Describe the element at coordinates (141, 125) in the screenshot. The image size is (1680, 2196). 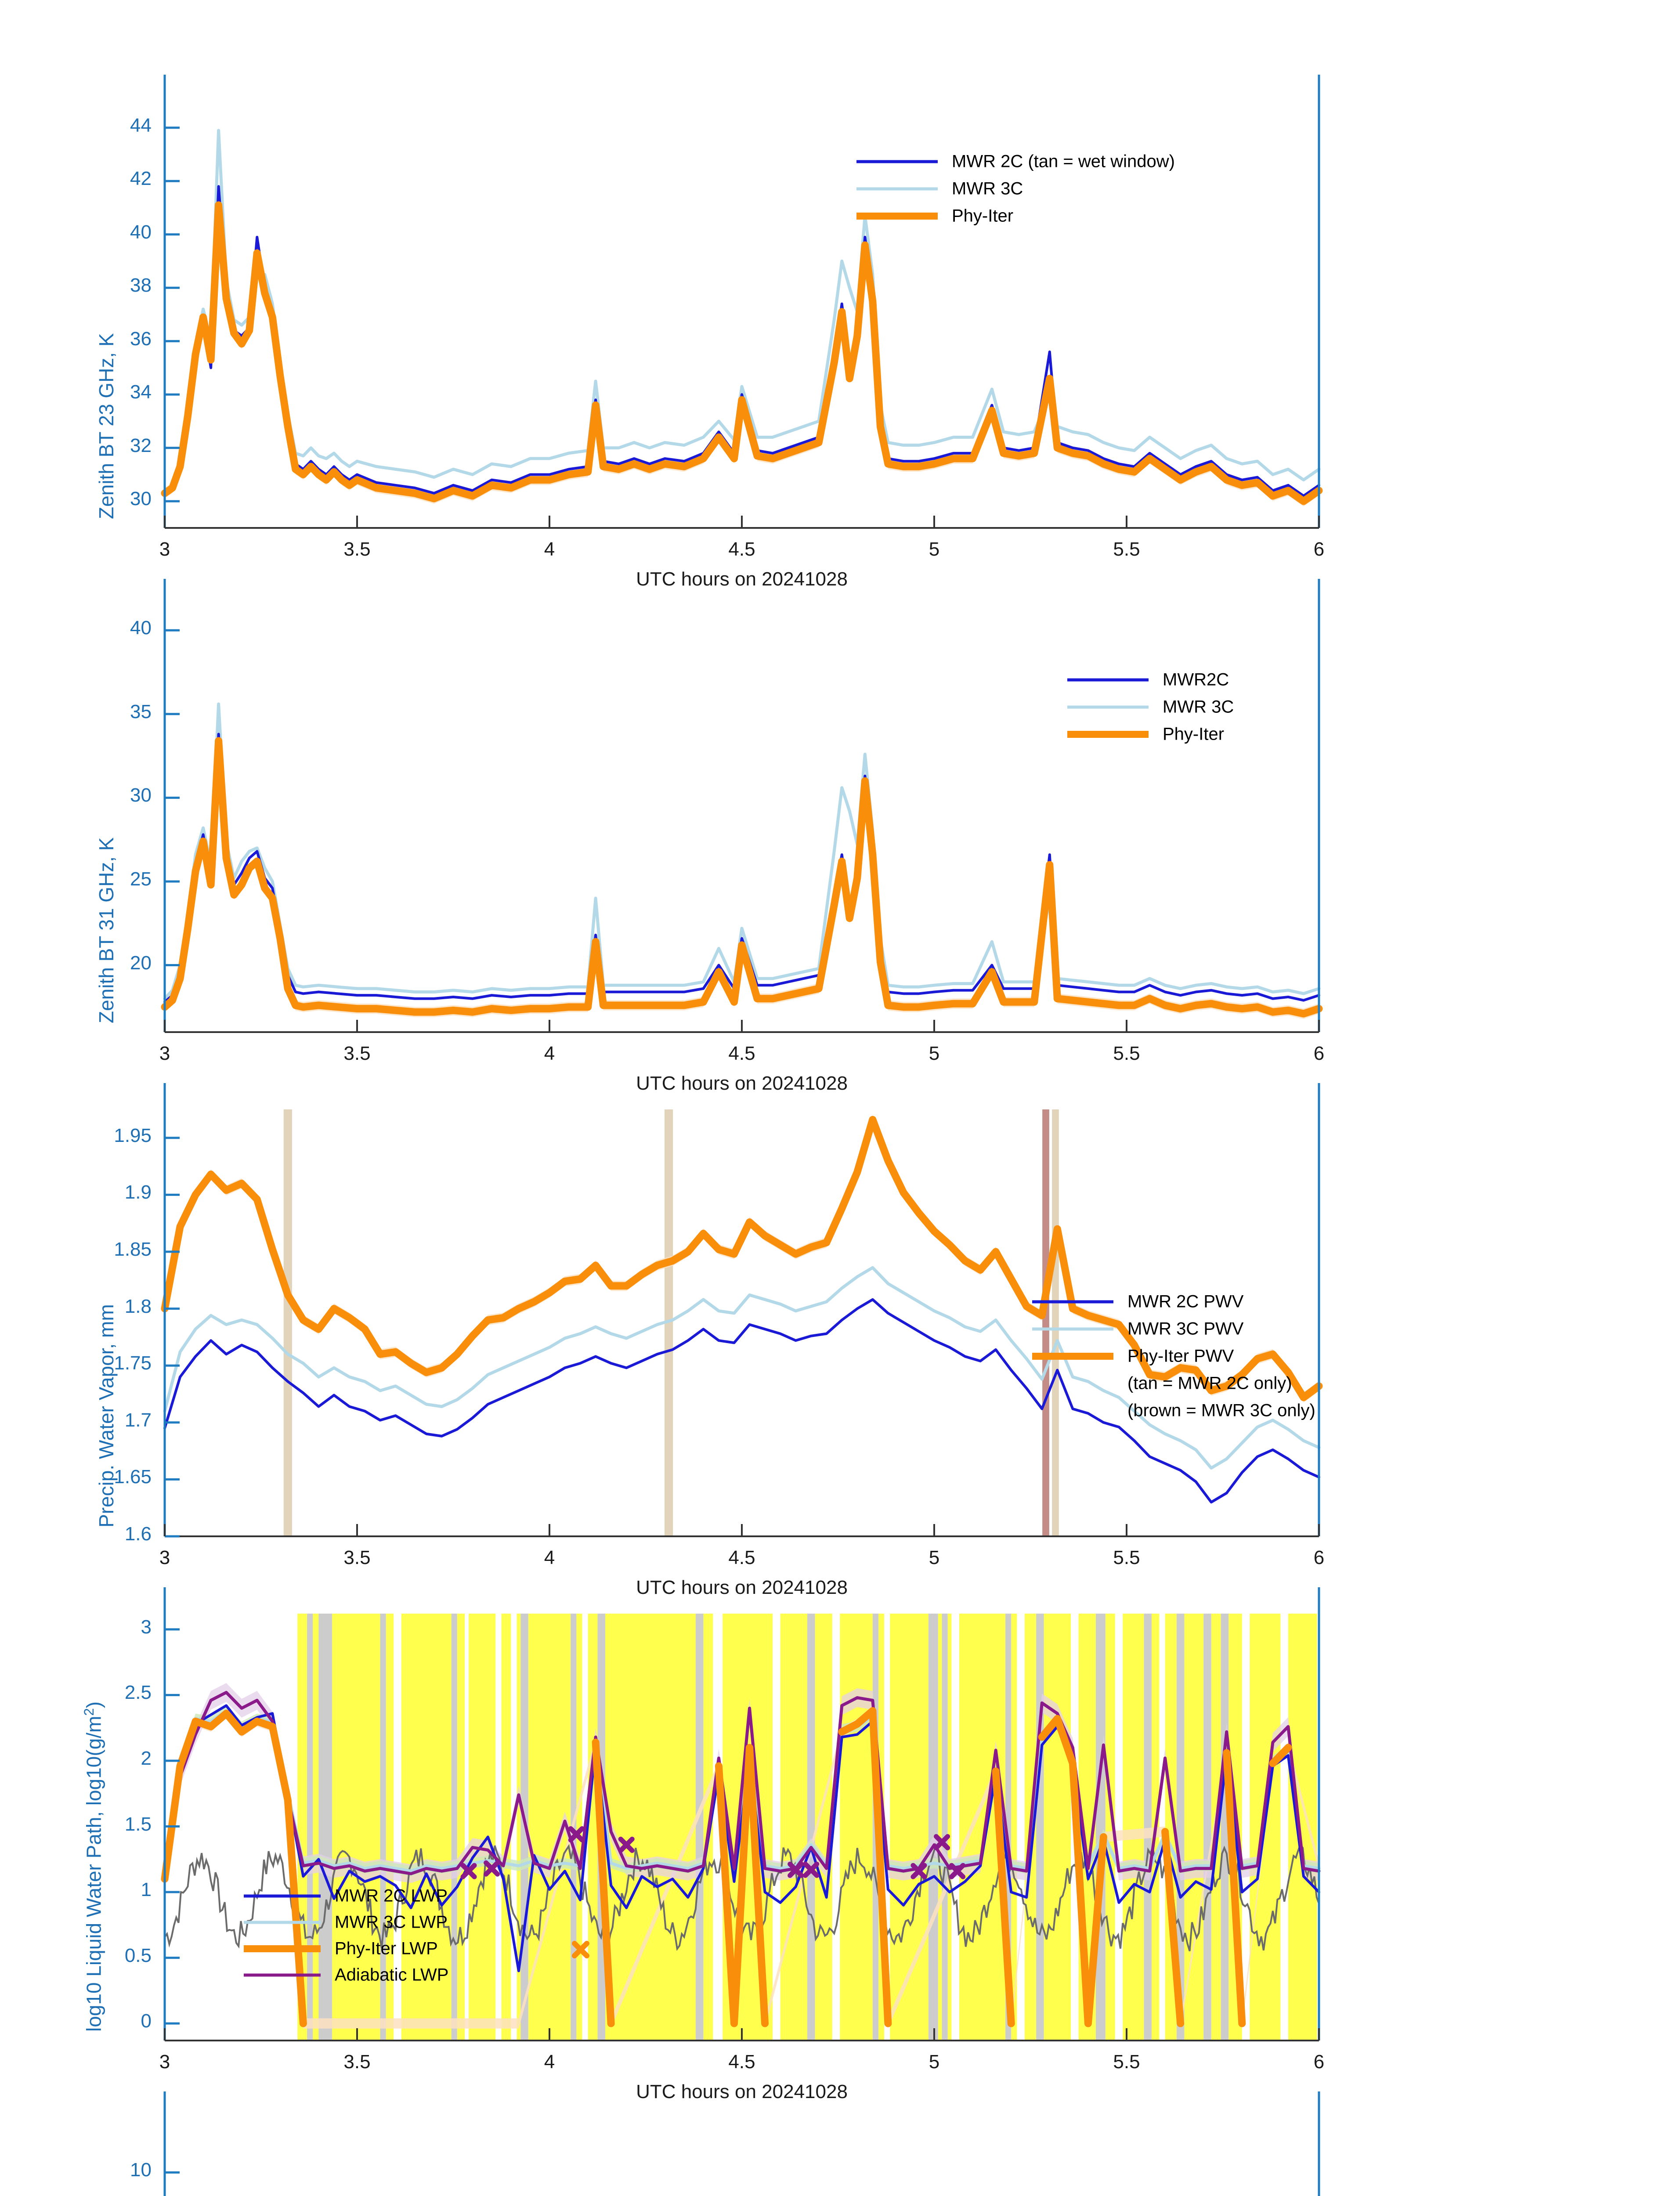
I see `y-tick-label: 44` at that location.